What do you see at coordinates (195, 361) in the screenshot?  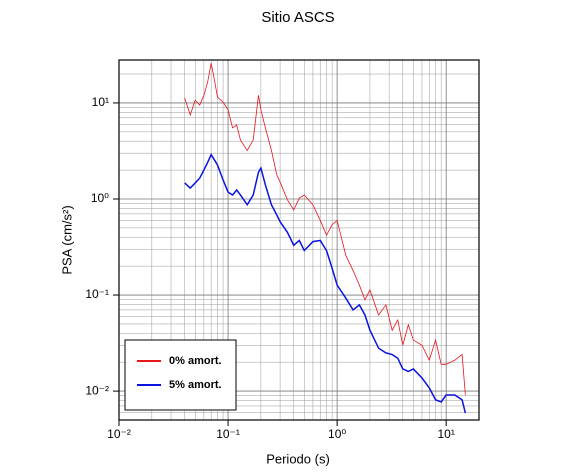 I see `legend-label: 0% amort.` at bounding box center [195, 361].